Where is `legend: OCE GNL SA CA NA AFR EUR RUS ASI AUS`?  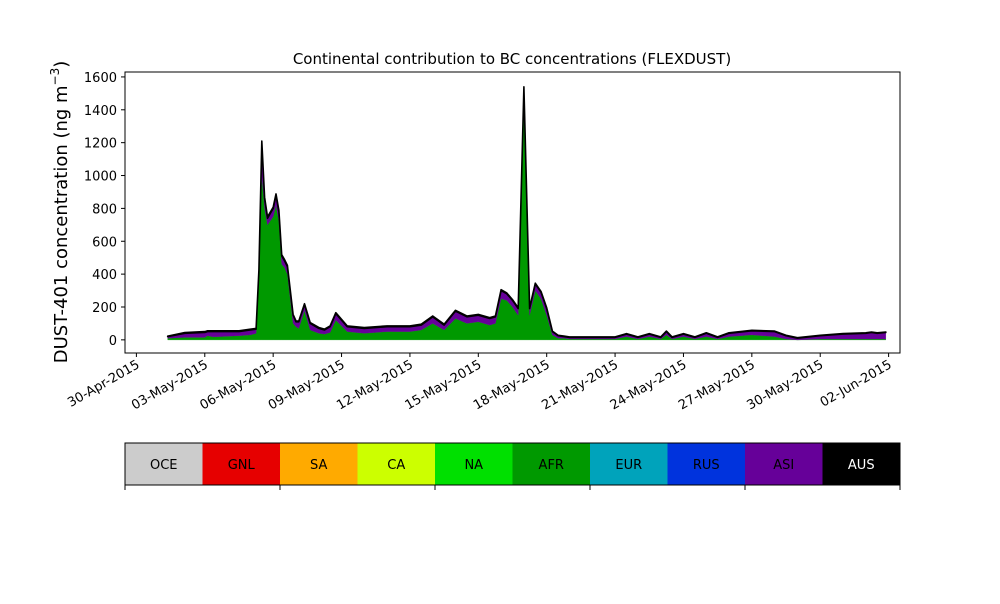 legend: OCE GNL SA CA NA AFR EUR RUS ASI AUS is located at coordinates (512, 466).